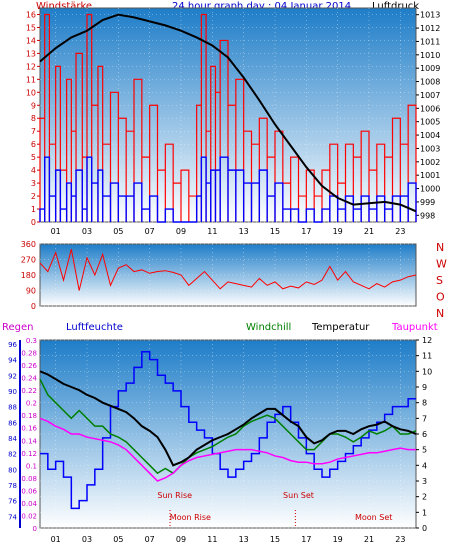 This screenshot has height=555, width=470. I want to click on legend-label: Windchill, so click(268, 327).